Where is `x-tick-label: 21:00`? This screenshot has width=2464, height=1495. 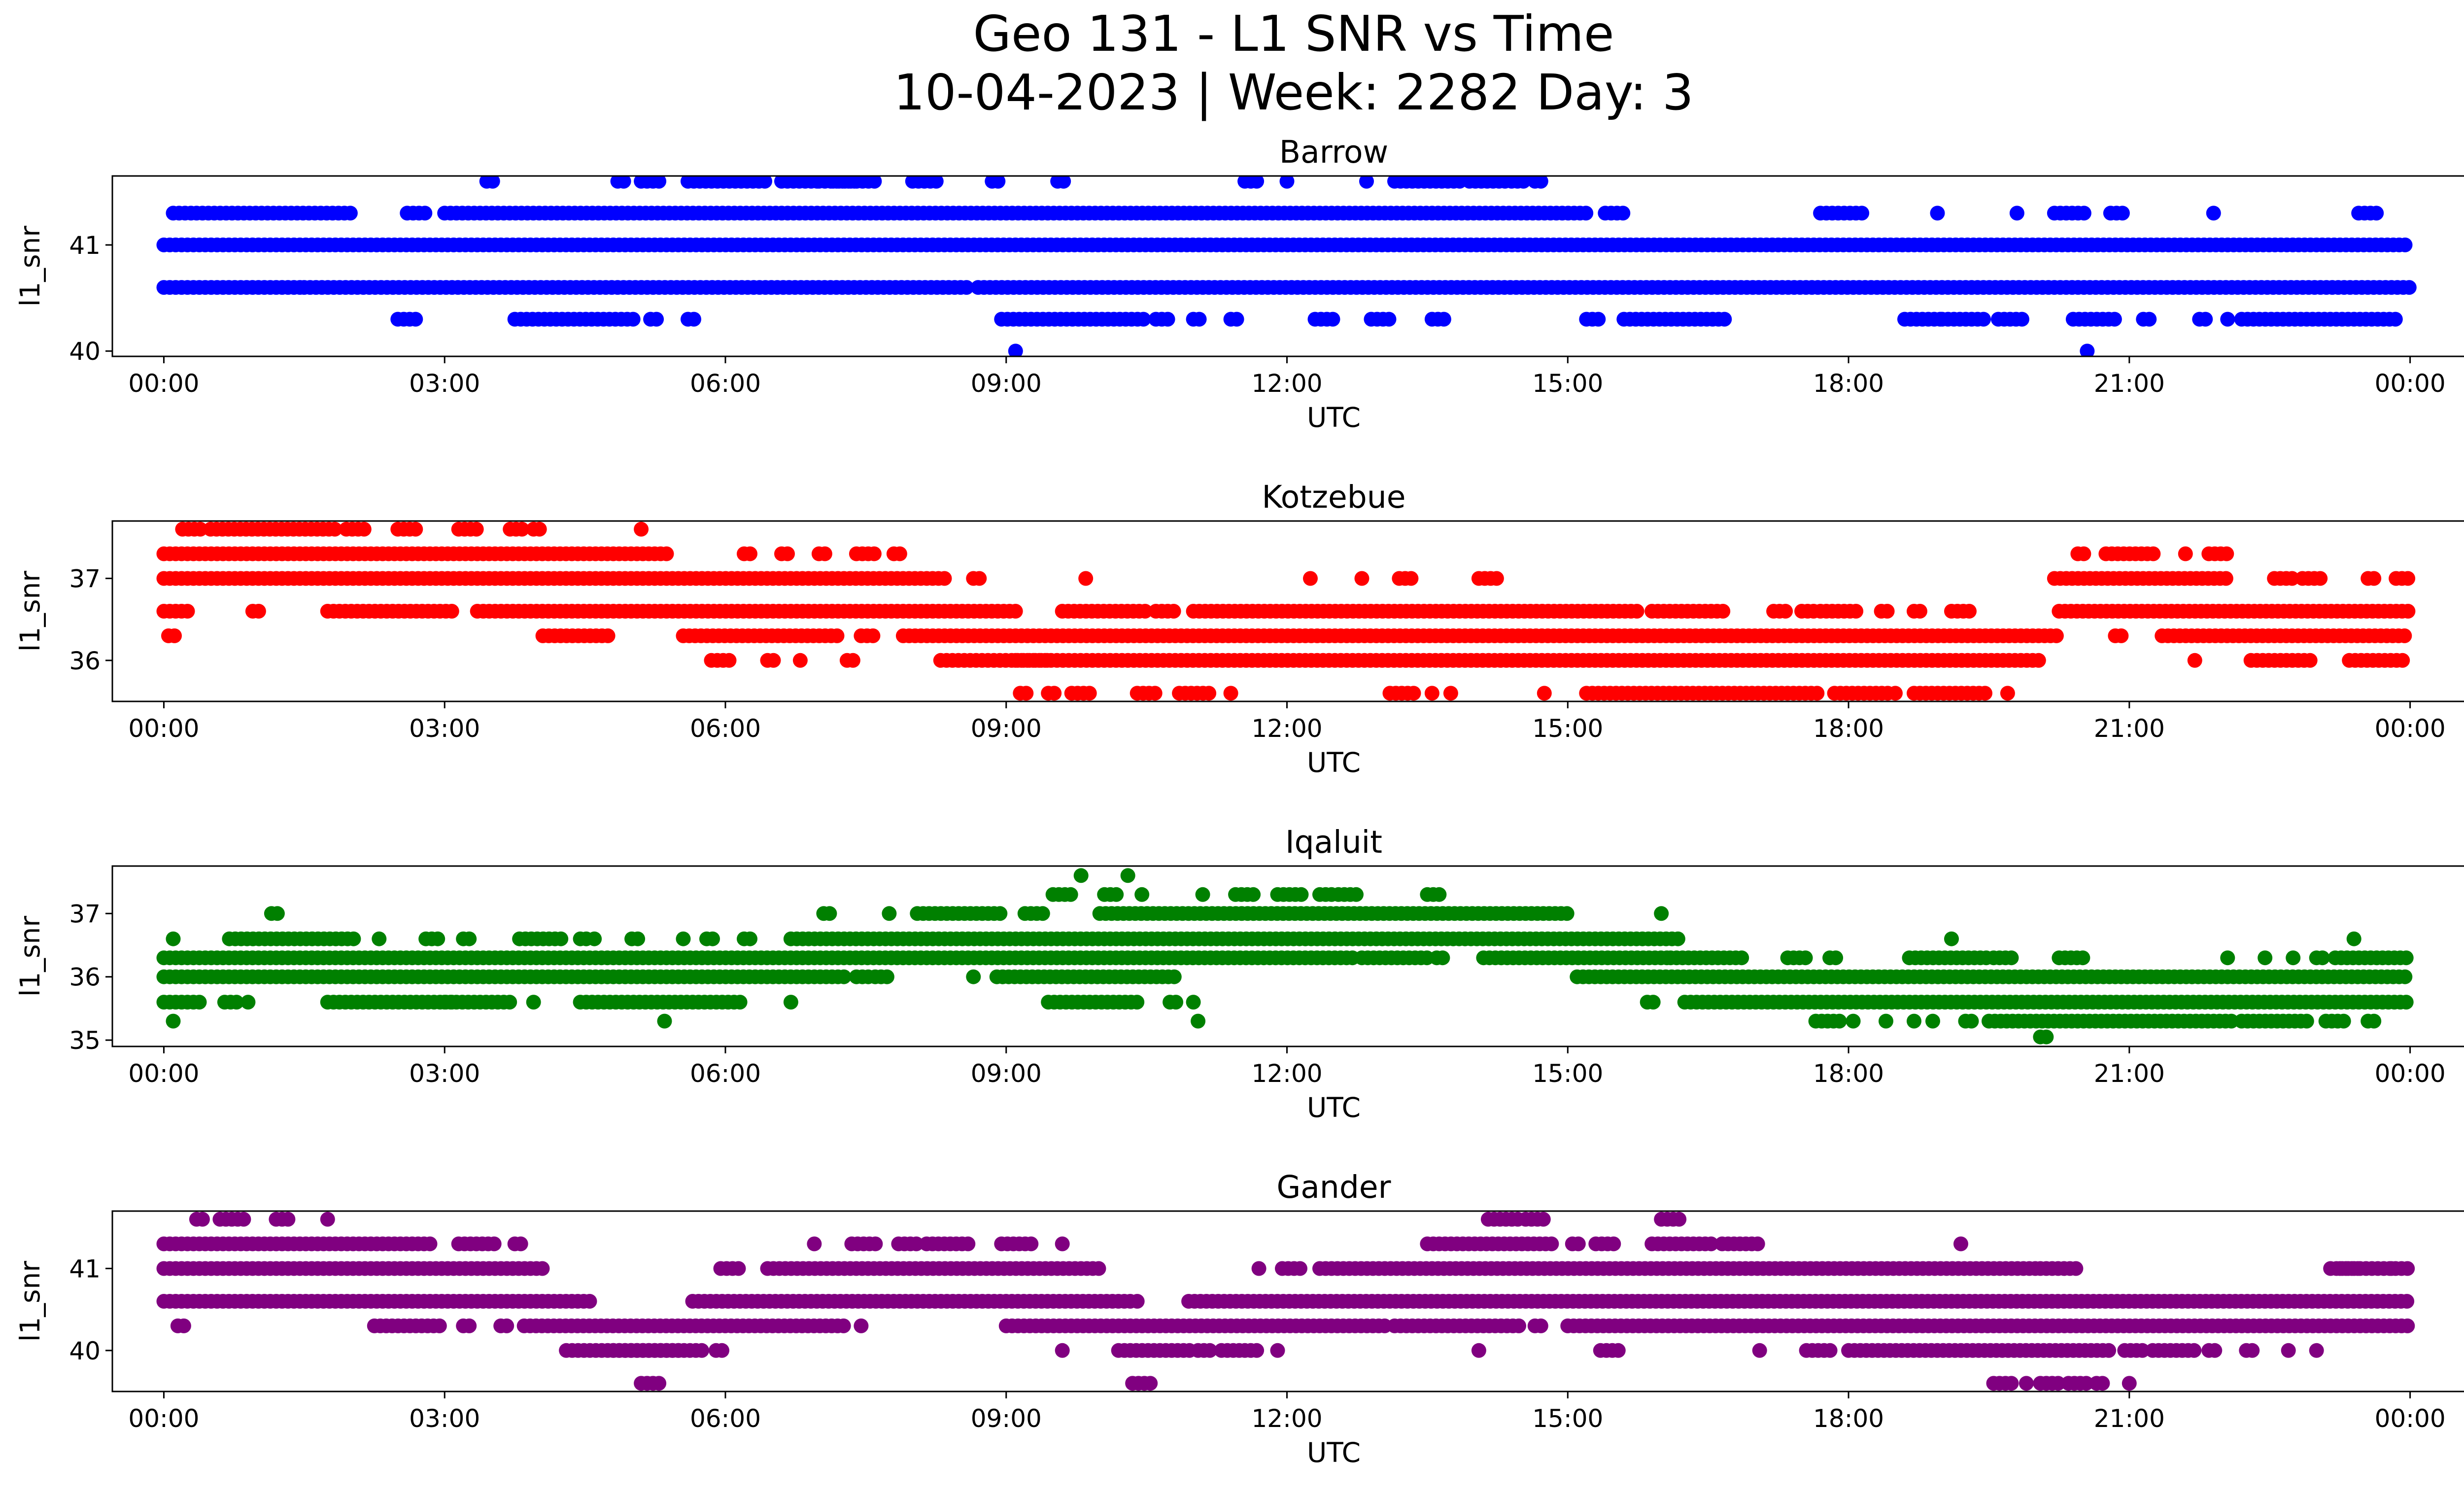 x-tick-label: 21:00 is located at coordinates (2129, 383).